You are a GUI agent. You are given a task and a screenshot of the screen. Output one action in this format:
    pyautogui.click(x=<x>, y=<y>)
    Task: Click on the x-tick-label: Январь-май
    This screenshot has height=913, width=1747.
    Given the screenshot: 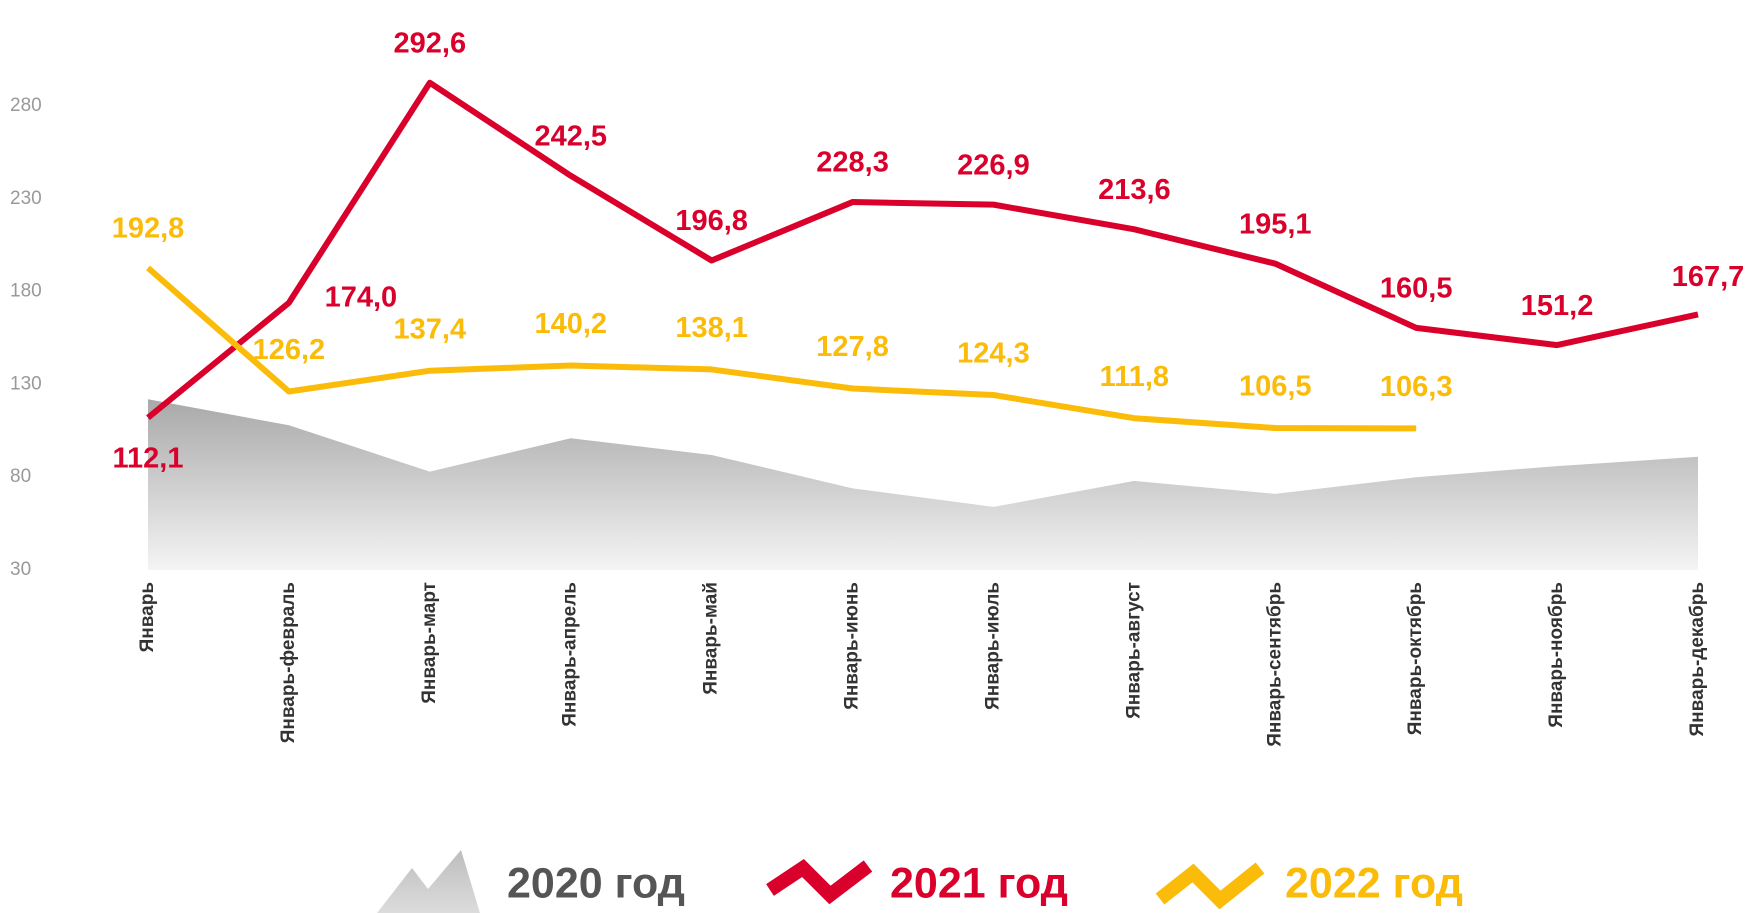 What is the action you would take?
    pyautogui.click(x=711, y=638)
    